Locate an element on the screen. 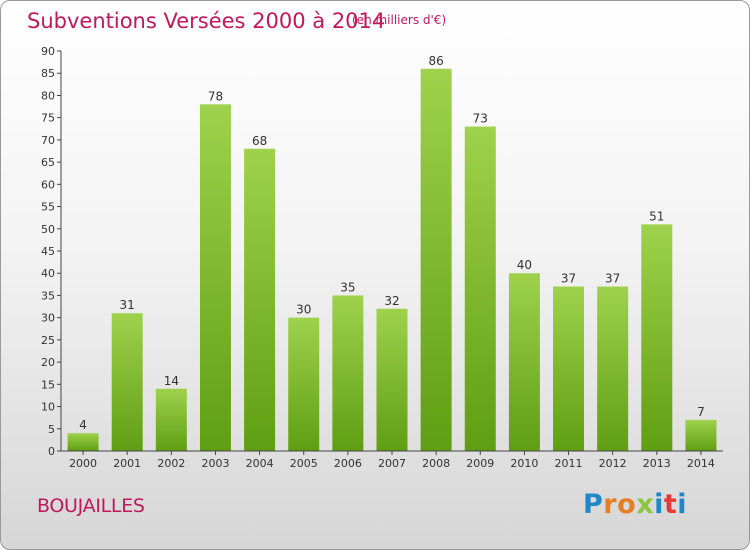 This screenshot has width=750, height=550. proxiti-logo: Proxiti is located at coordinates (635, 504).